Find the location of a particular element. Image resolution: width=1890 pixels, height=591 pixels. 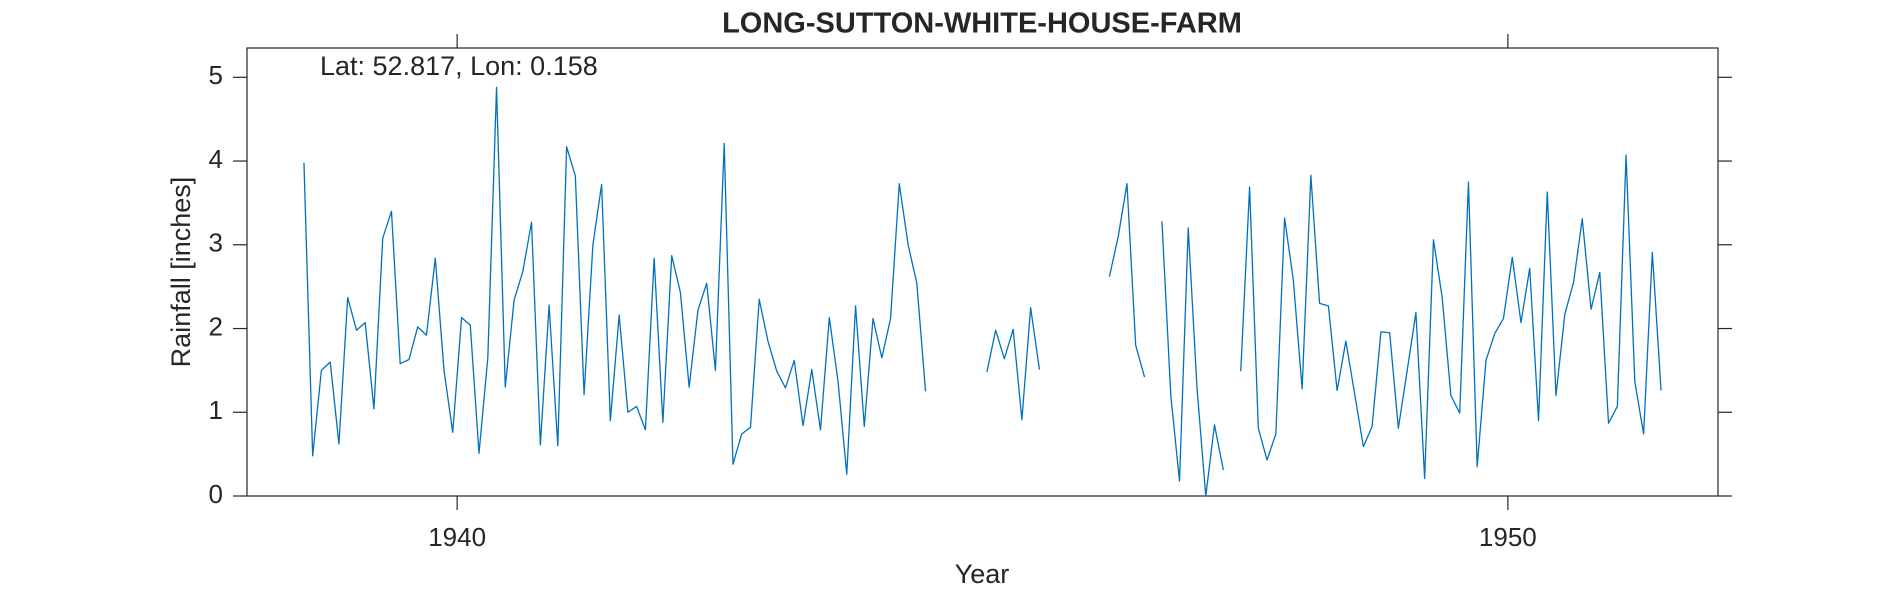

y-tick-label: 1 is located at coordinates (216, 410).